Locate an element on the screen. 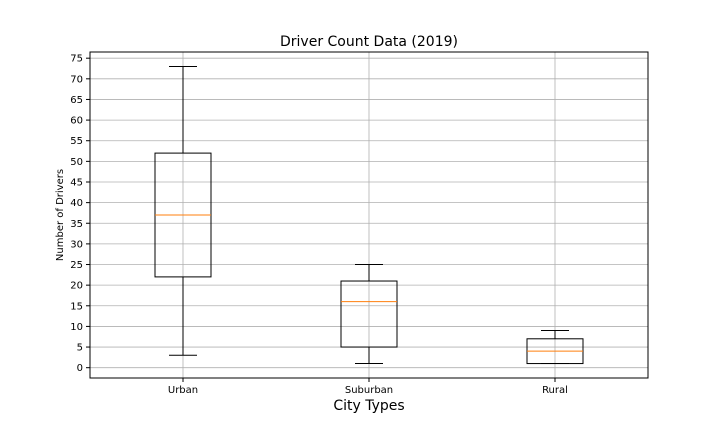 This screenshot has width=720, height=432. interquartile-box is located at coordinates (369, 314).